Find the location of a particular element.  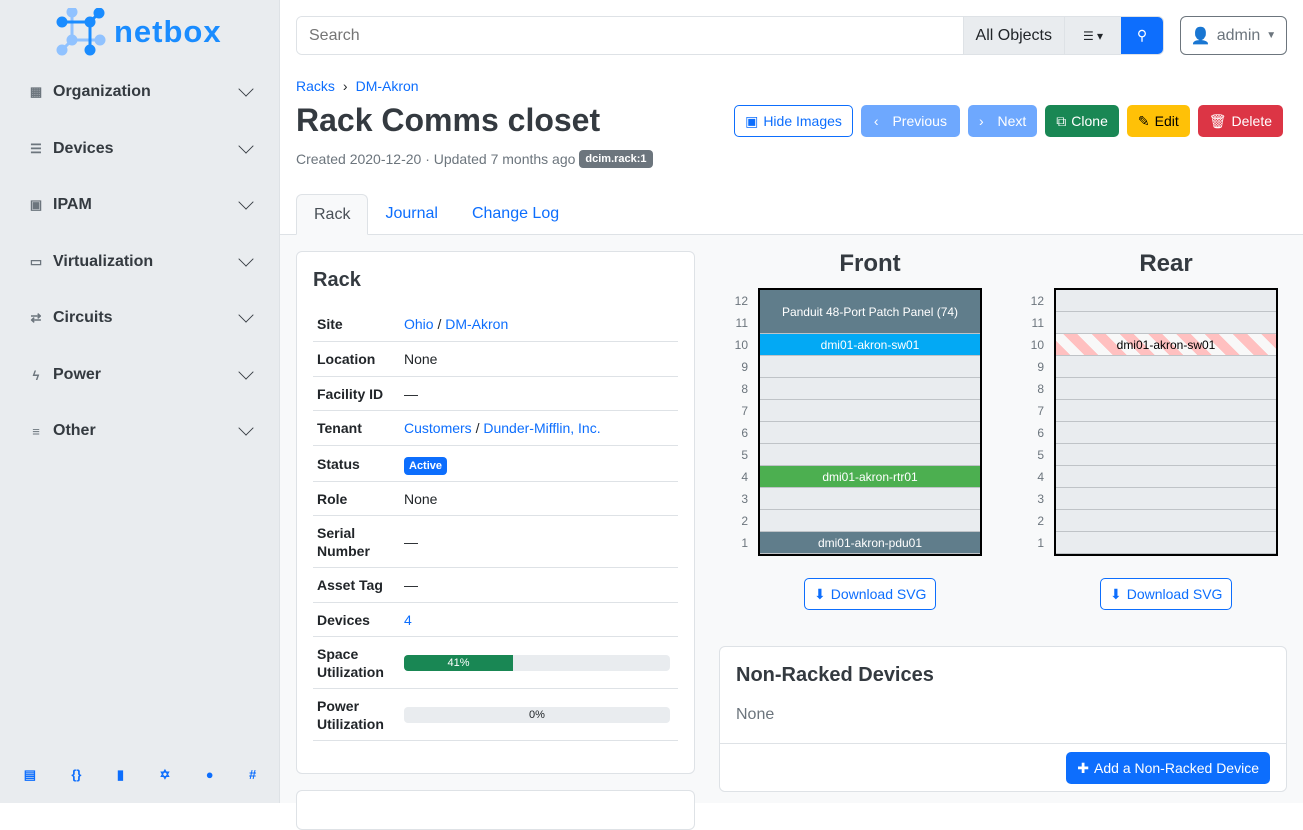

button-label: Clone is located at coordinates (1089, 121).